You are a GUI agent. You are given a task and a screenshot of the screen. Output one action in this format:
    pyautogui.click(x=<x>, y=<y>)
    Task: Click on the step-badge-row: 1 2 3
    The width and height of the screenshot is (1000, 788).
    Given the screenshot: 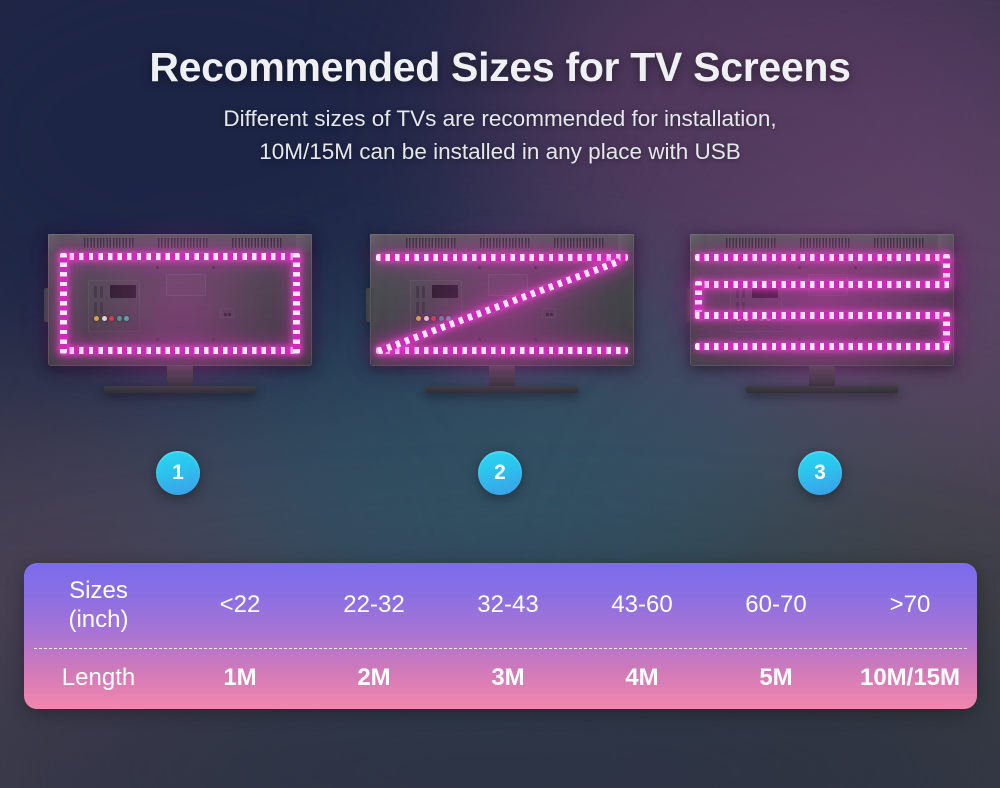 What is the action you would take?
    pyautogui.click(x=500, y=476)
    